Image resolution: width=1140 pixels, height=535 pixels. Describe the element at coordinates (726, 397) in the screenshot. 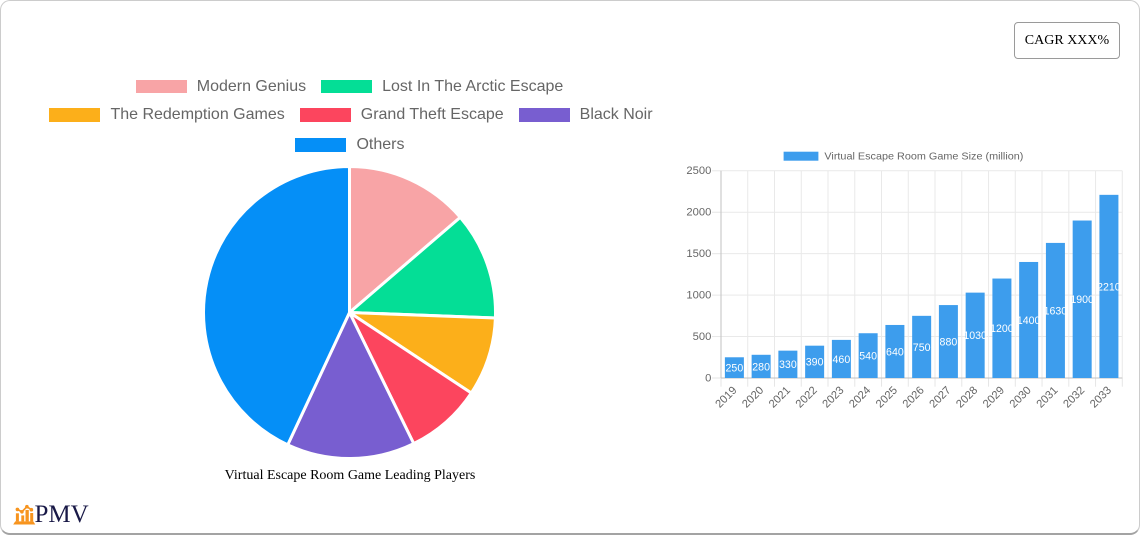

I see `svg-text: 2019` at that location.